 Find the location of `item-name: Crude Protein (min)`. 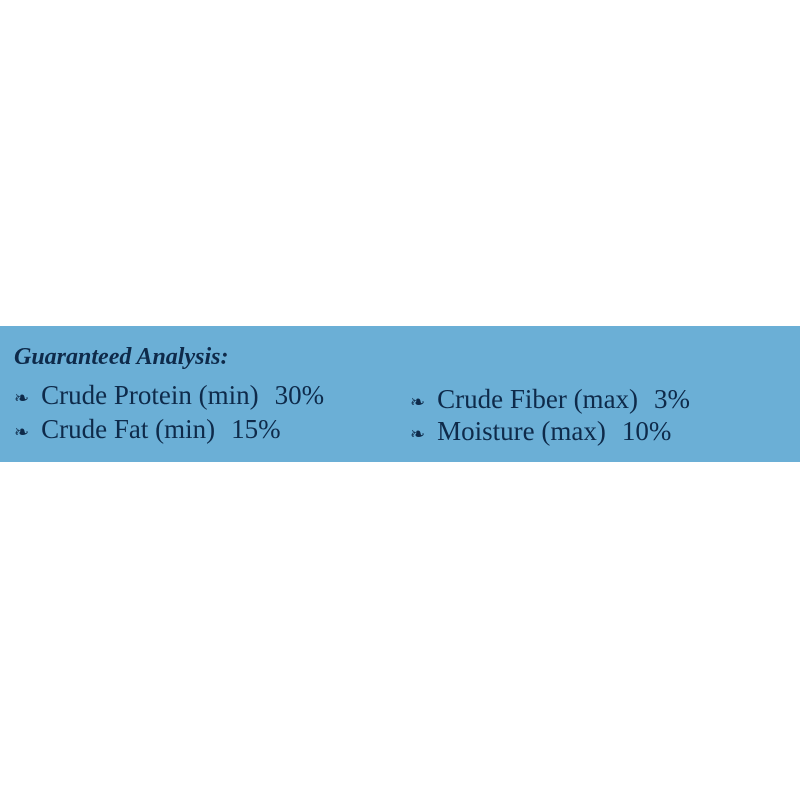

item-name: Crude Protein (min) is located at coordinates (150, 395).